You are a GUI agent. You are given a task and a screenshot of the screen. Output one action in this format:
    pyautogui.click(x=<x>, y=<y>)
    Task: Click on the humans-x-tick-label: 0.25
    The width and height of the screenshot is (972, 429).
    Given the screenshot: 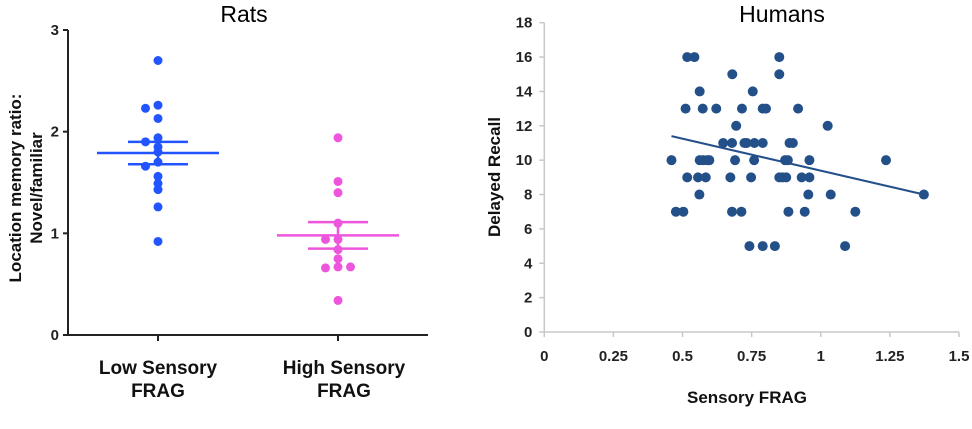 What is the action you would take?
    pyautogui.click(x=613, y=356)
    